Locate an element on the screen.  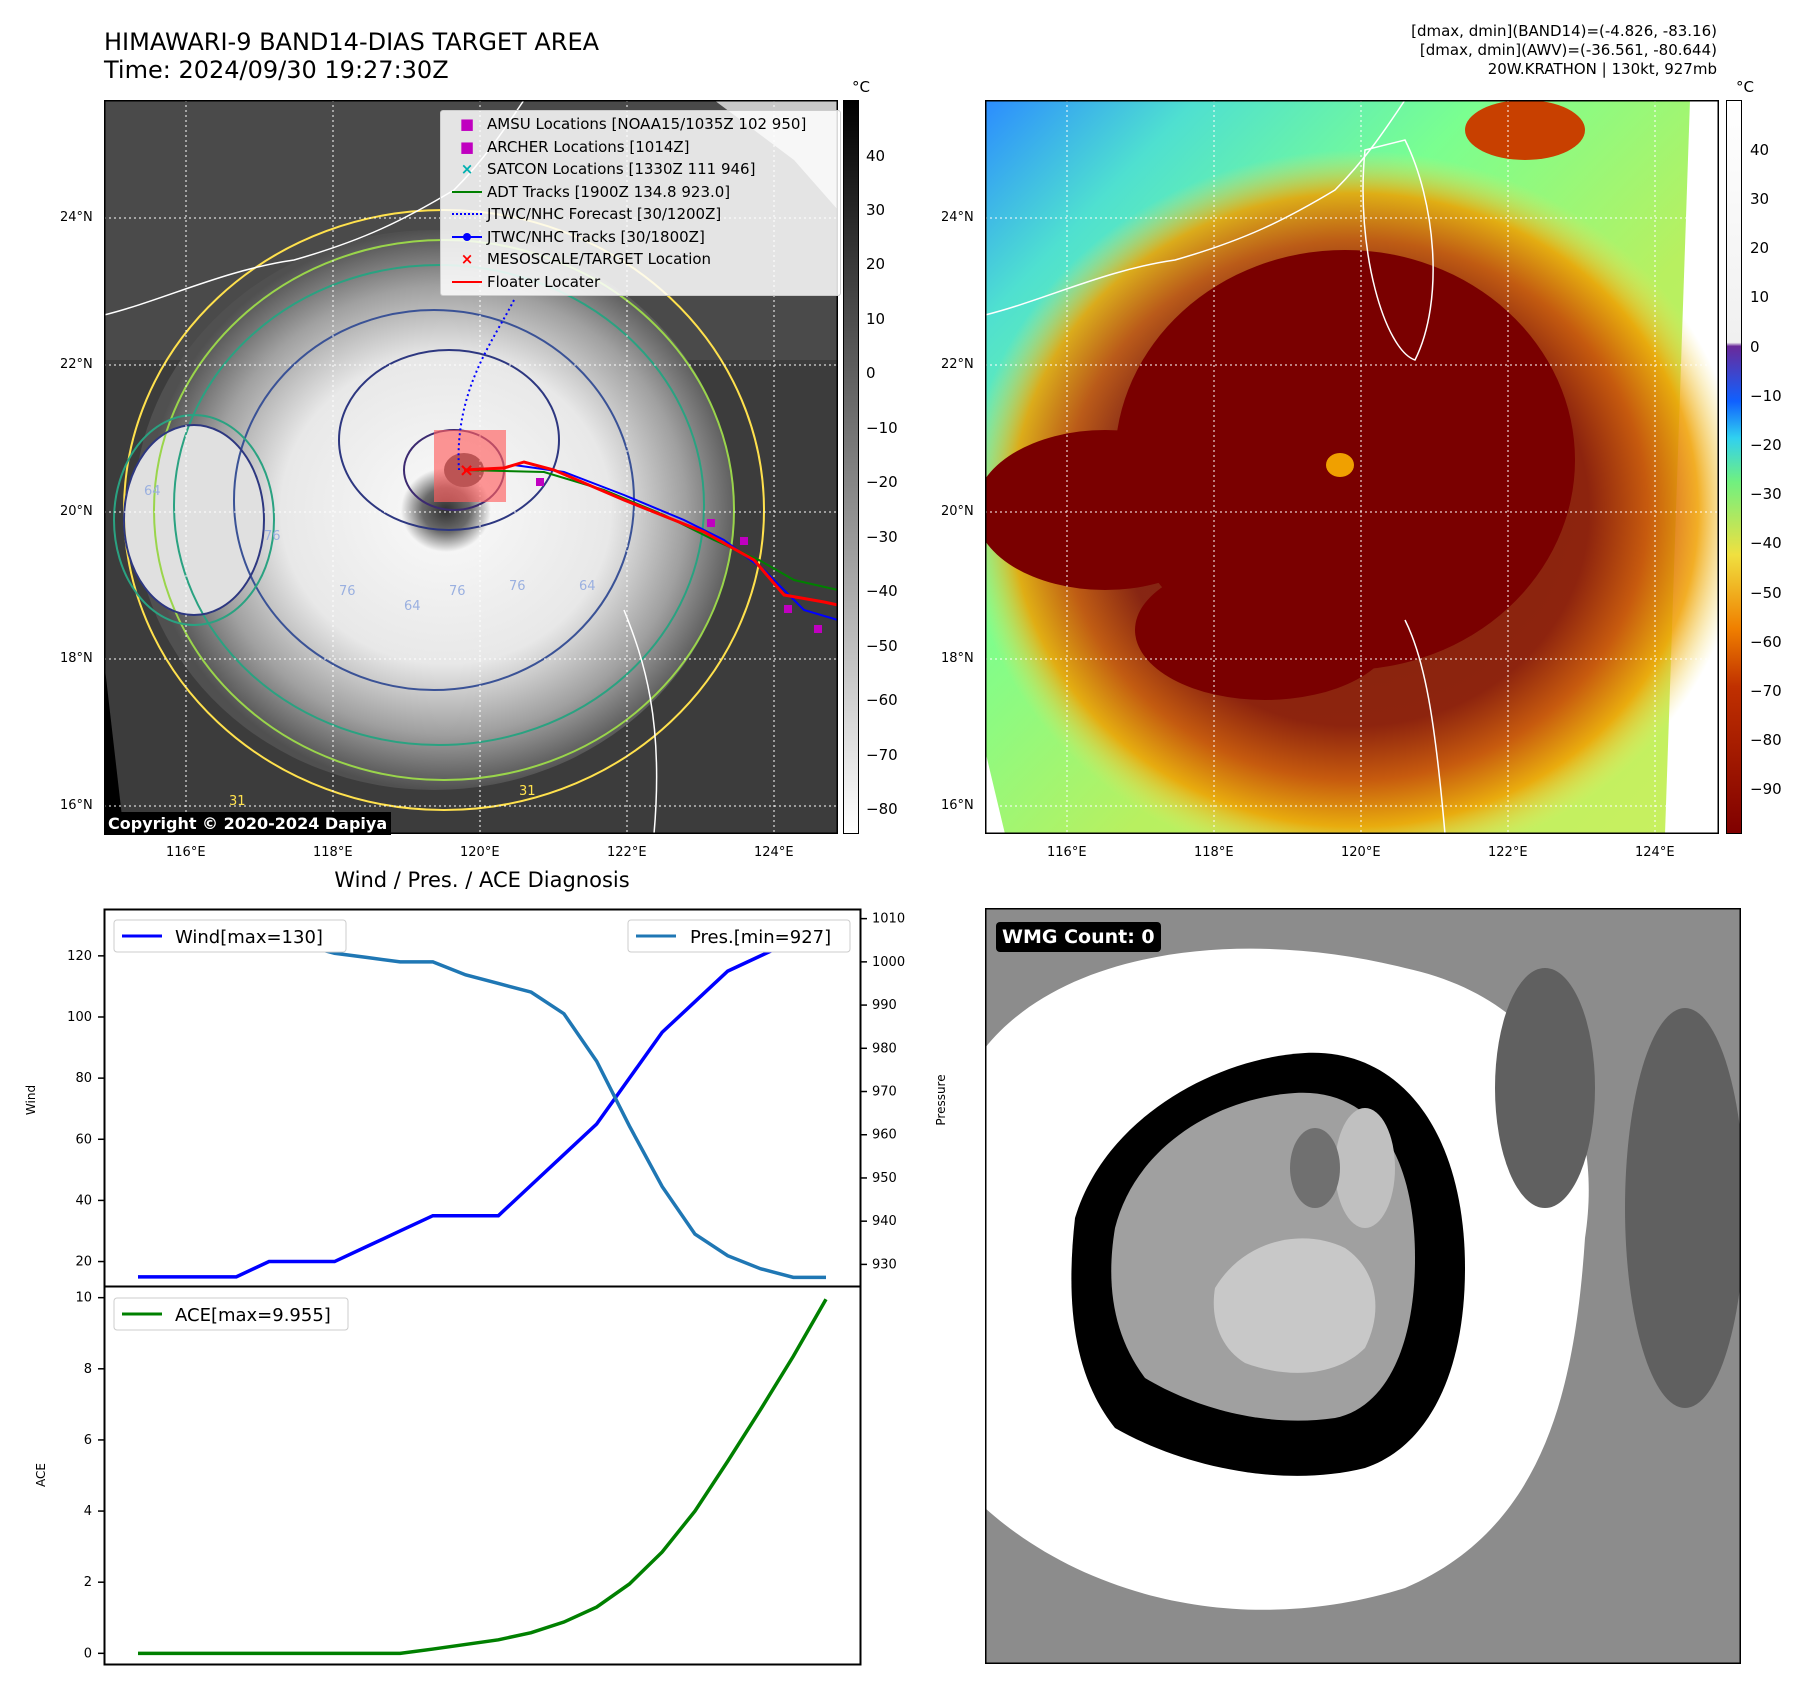
pressure-legend: Pres.[min=927] is located at coordinates (739, 936).